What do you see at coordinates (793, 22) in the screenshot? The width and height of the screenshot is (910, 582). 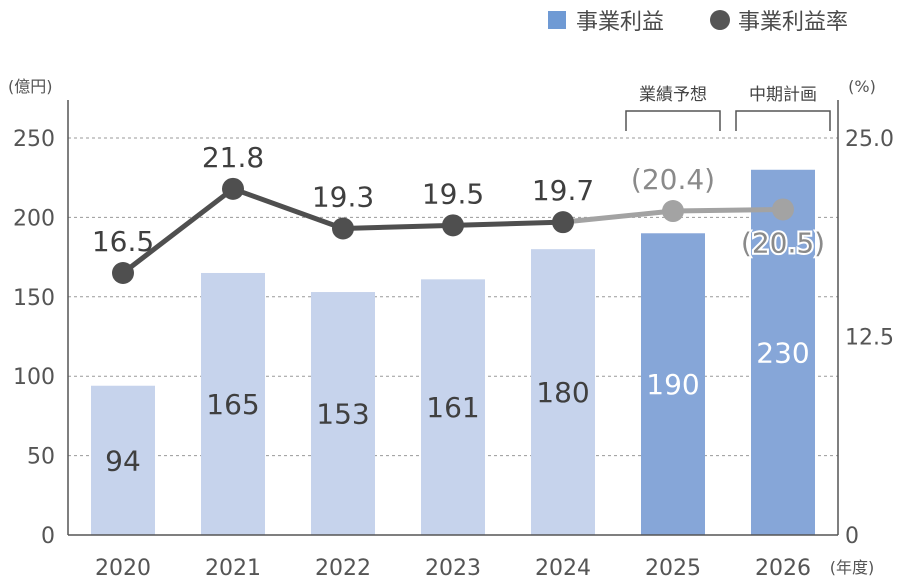 I see `legend-label-profit-margin: 事業利益率` at bounding box center [793, 22].